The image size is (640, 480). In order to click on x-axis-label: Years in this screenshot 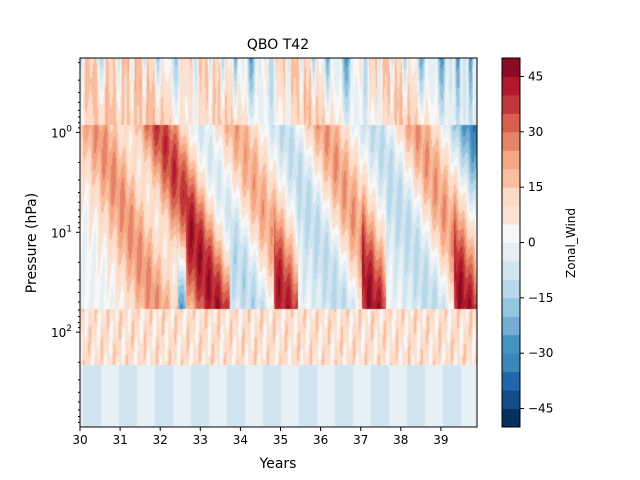, I will do `click(278, 464)`.